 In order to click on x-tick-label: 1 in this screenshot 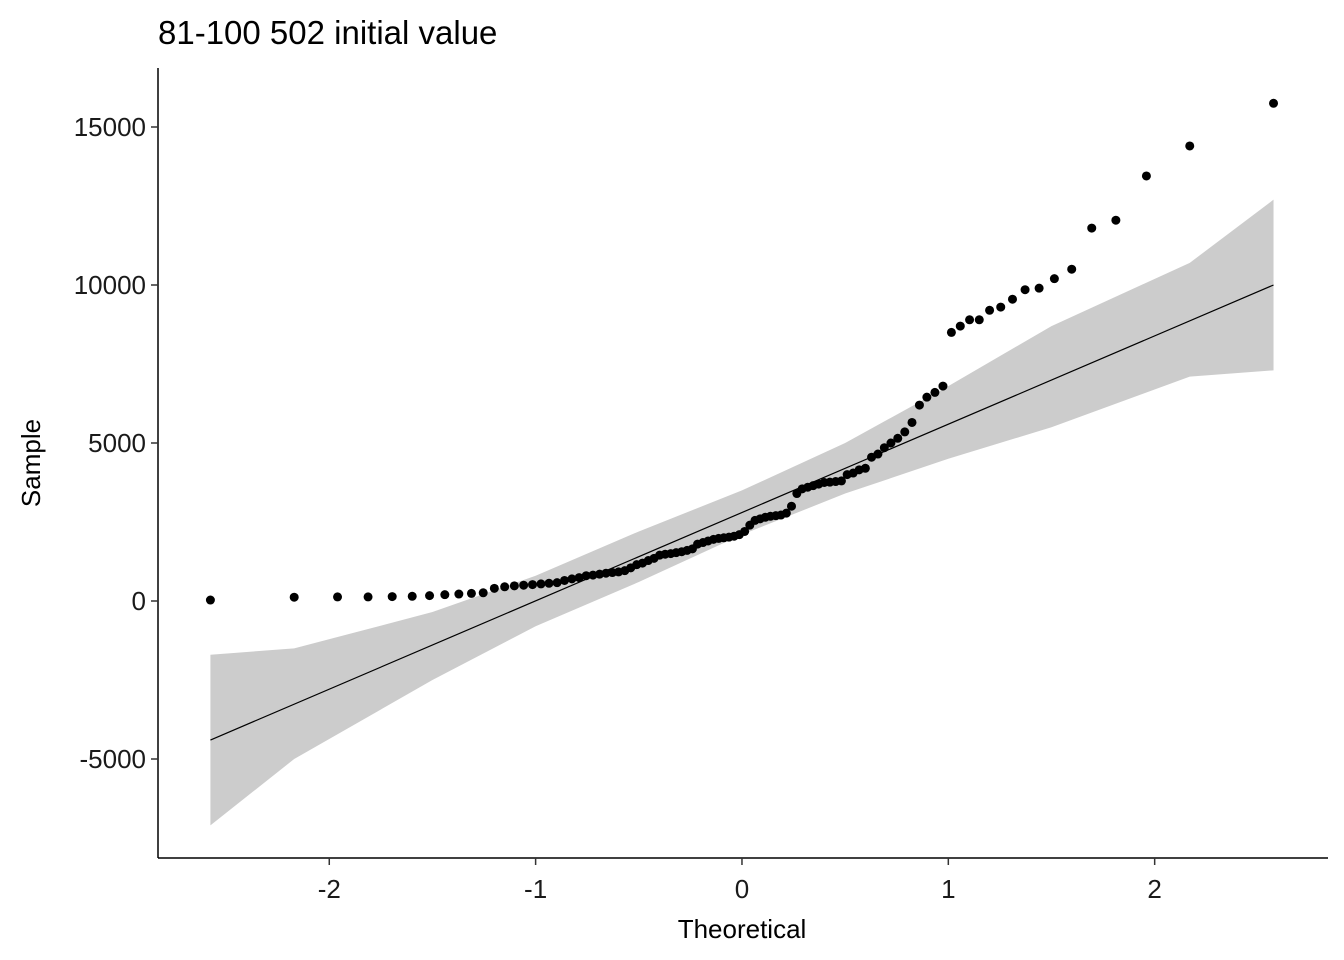, I will do `click(948, 889)`.